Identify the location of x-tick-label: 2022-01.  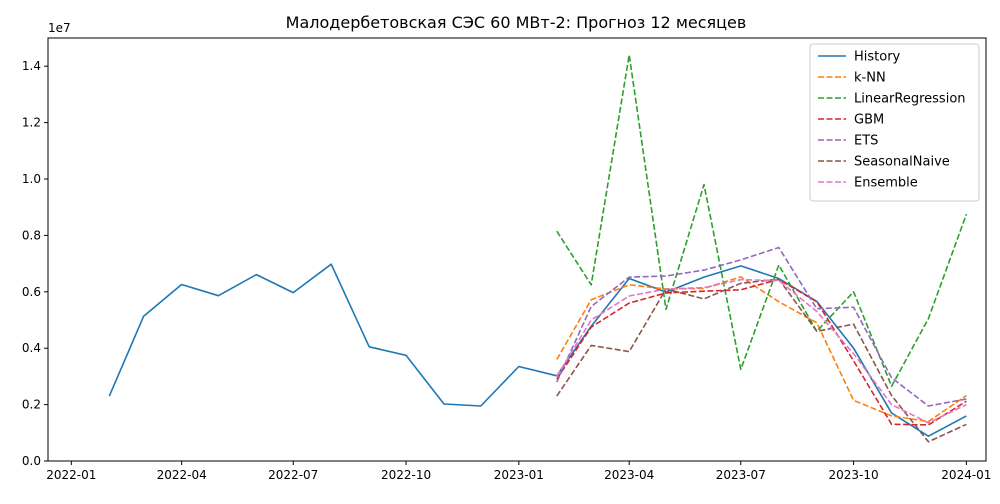
(71, 475).